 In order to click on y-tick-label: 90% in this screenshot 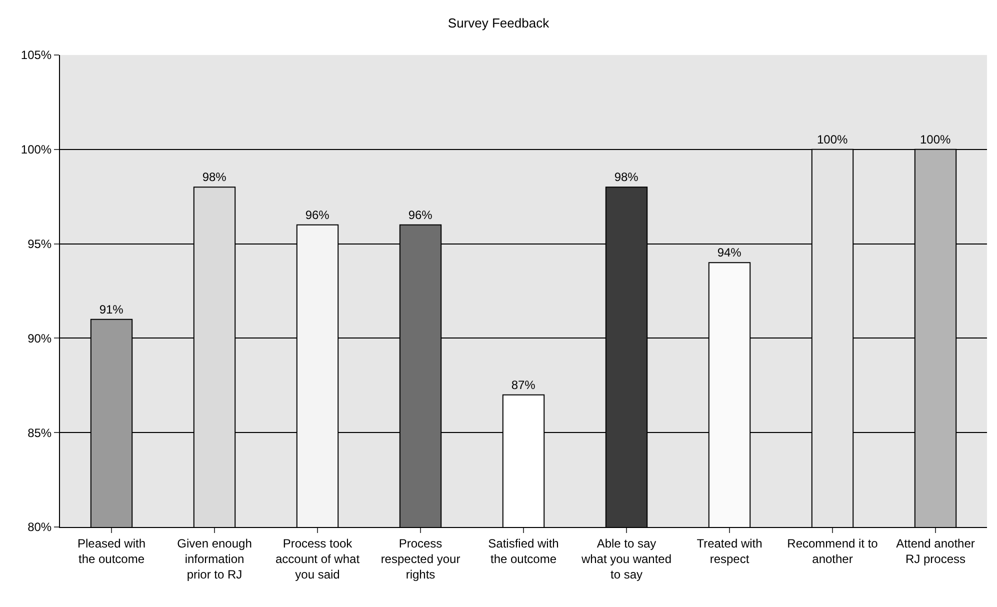, I will do `click(40, 338)`.